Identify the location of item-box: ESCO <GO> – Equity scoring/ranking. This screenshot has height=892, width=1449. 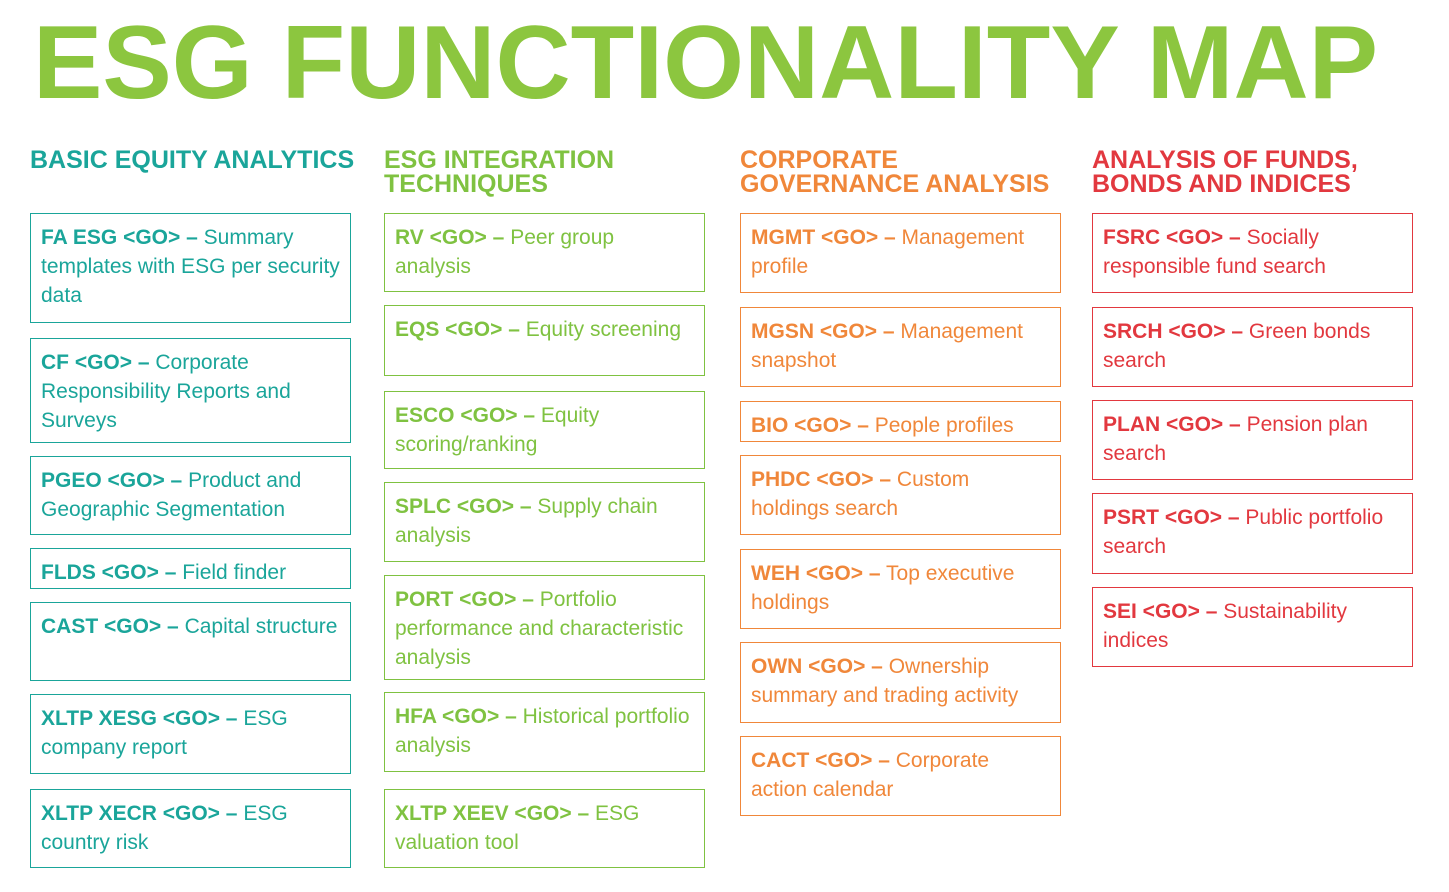
(544, 430).